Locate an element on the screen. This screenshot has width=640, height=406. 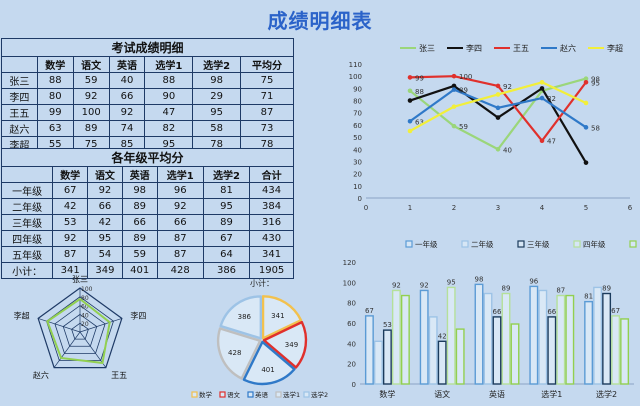
table-cell: 1905 is located at coordinates (271, 270).